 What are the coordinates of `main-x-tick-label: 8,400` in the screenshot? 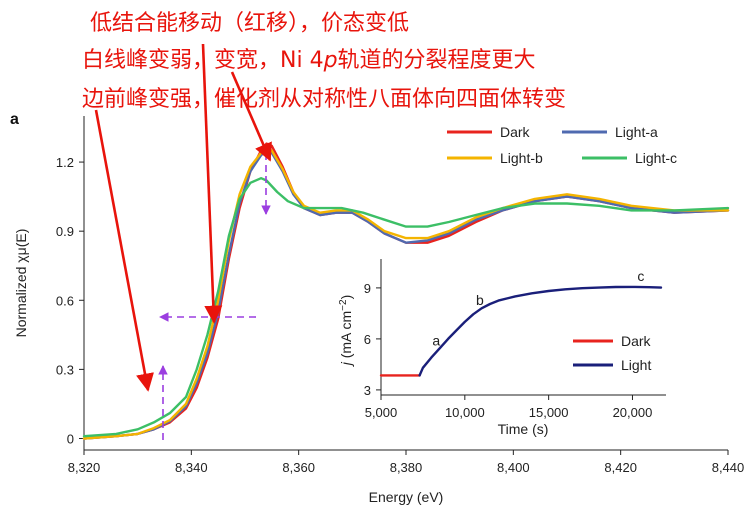 It's located at (513, 467).